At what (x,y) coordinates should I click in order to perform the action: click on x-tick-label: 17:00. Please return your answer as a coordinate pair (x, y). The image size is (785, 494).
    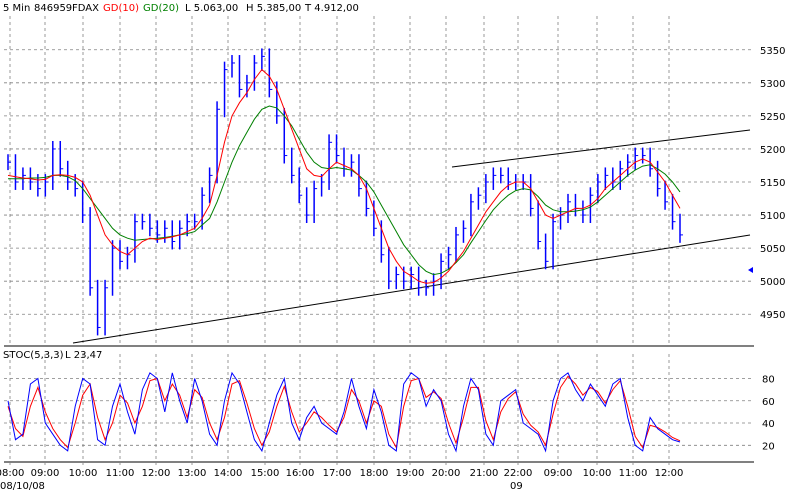
    Looking at the image, I should click on (337, 473).